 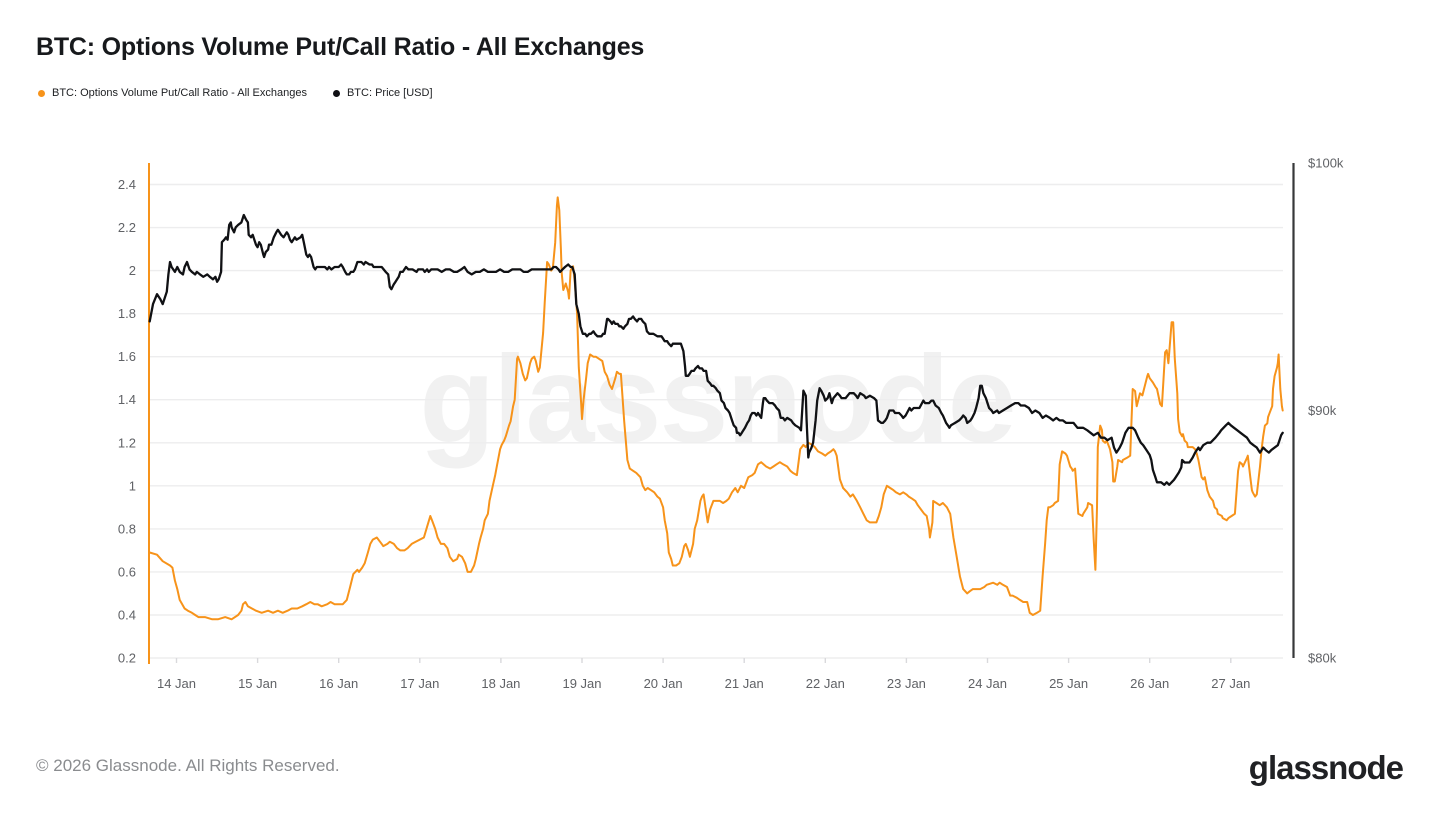 What do you see at coordinates (1322, 658) in the screenshot?
I see `y-axis-label-right: $80k` at bounding box center [1322, 658].